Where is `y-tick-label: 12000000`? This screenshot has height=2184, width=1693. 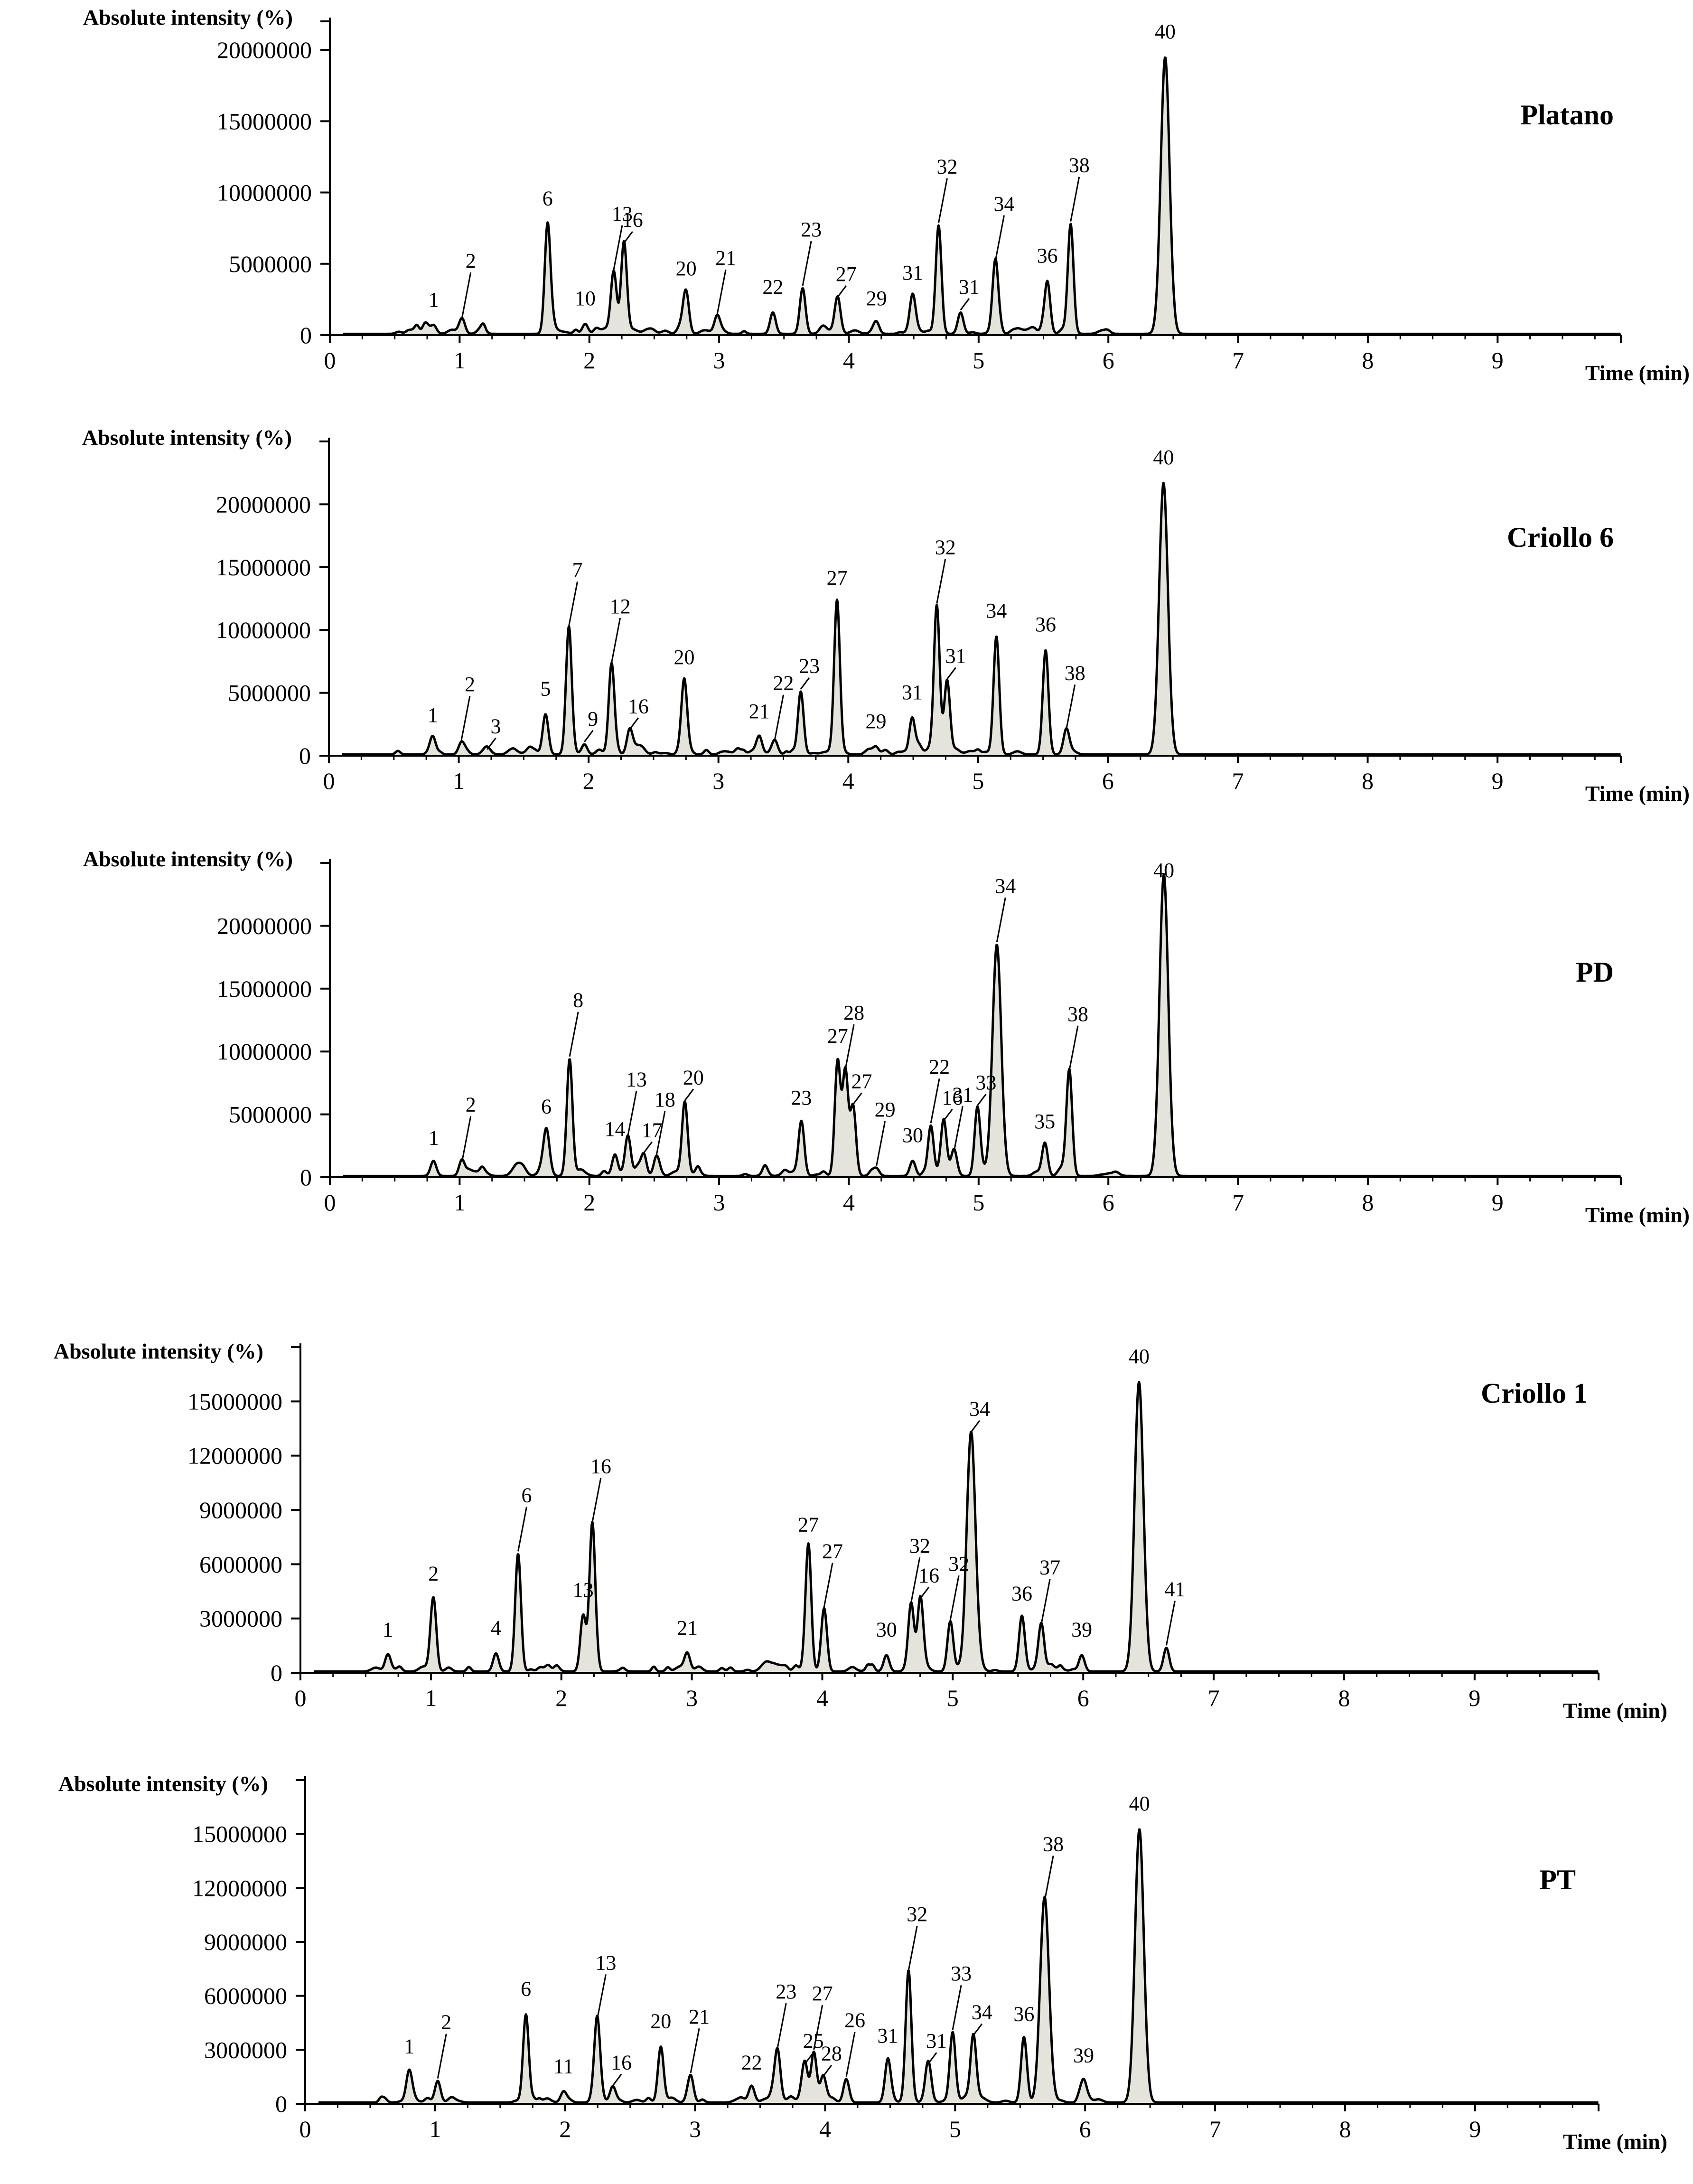
y-tick-label: 12000000 is located at coordinates (239, 1888).